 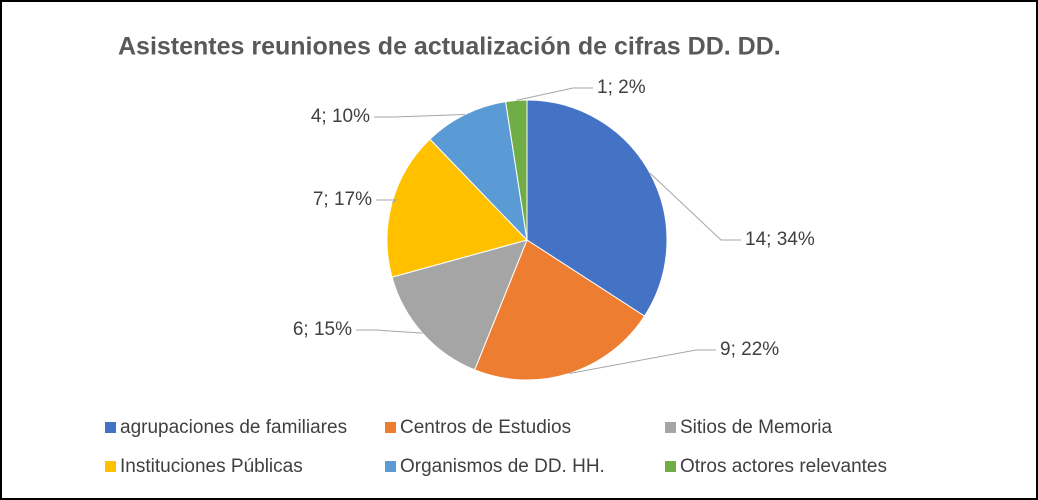 I want to click on legend-label: agrupaciones de familiares, so click(x=233, y=427).